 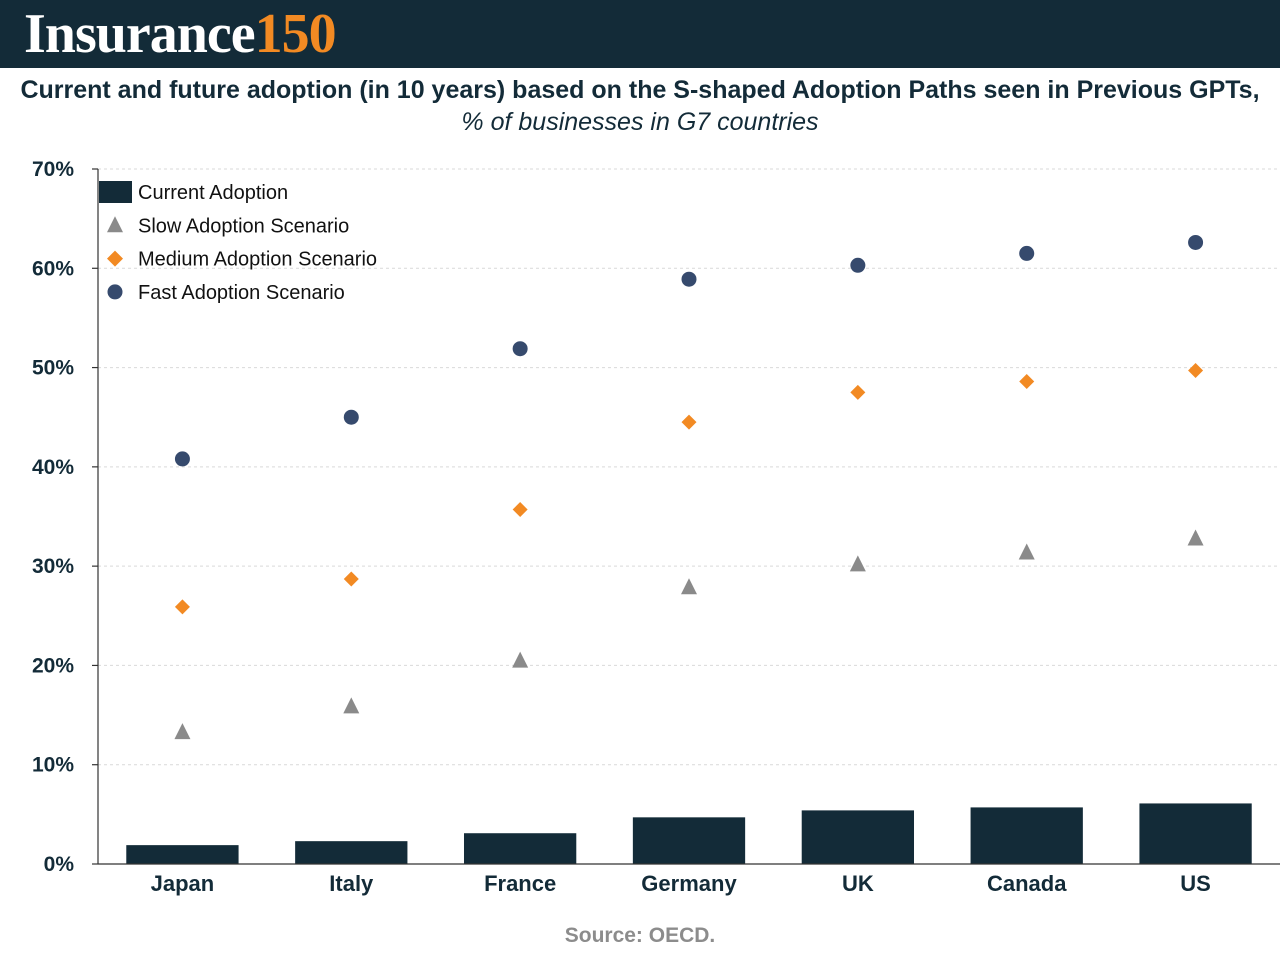 I want to click on y-tick-label: 20%, so click(x=53, y=665).